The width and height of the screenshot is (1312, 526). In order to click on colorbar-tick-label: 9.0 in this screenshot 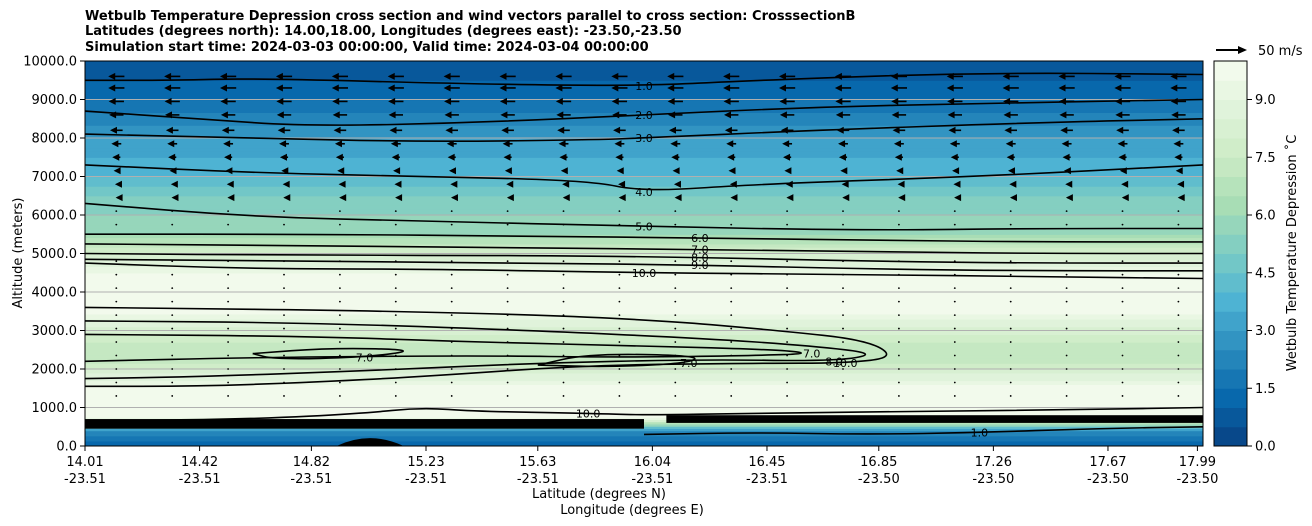, I will do `click(1265, 100)`.